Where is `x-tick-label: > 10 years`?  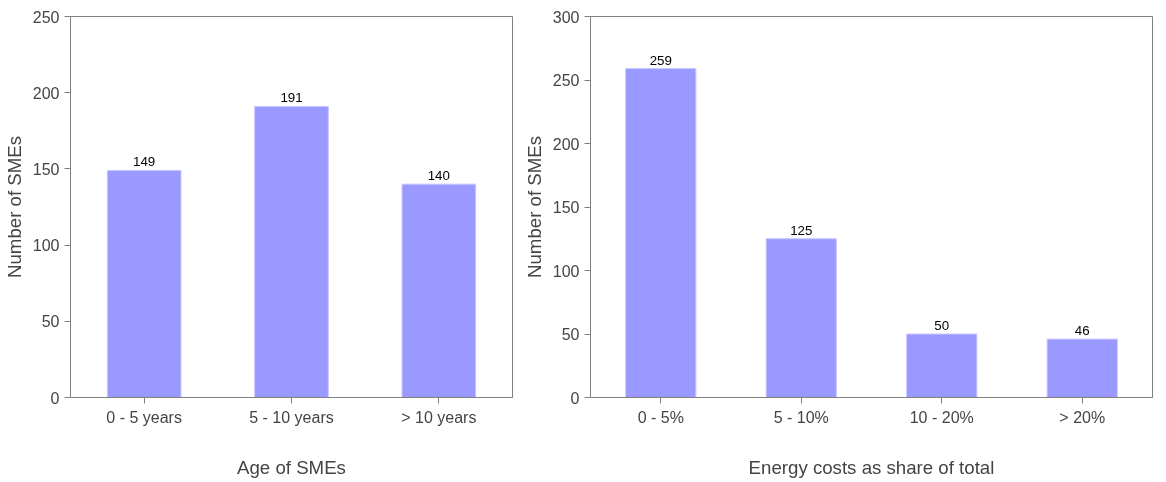
x-tick-label: > 10 years is located at coordinates (439, 417).